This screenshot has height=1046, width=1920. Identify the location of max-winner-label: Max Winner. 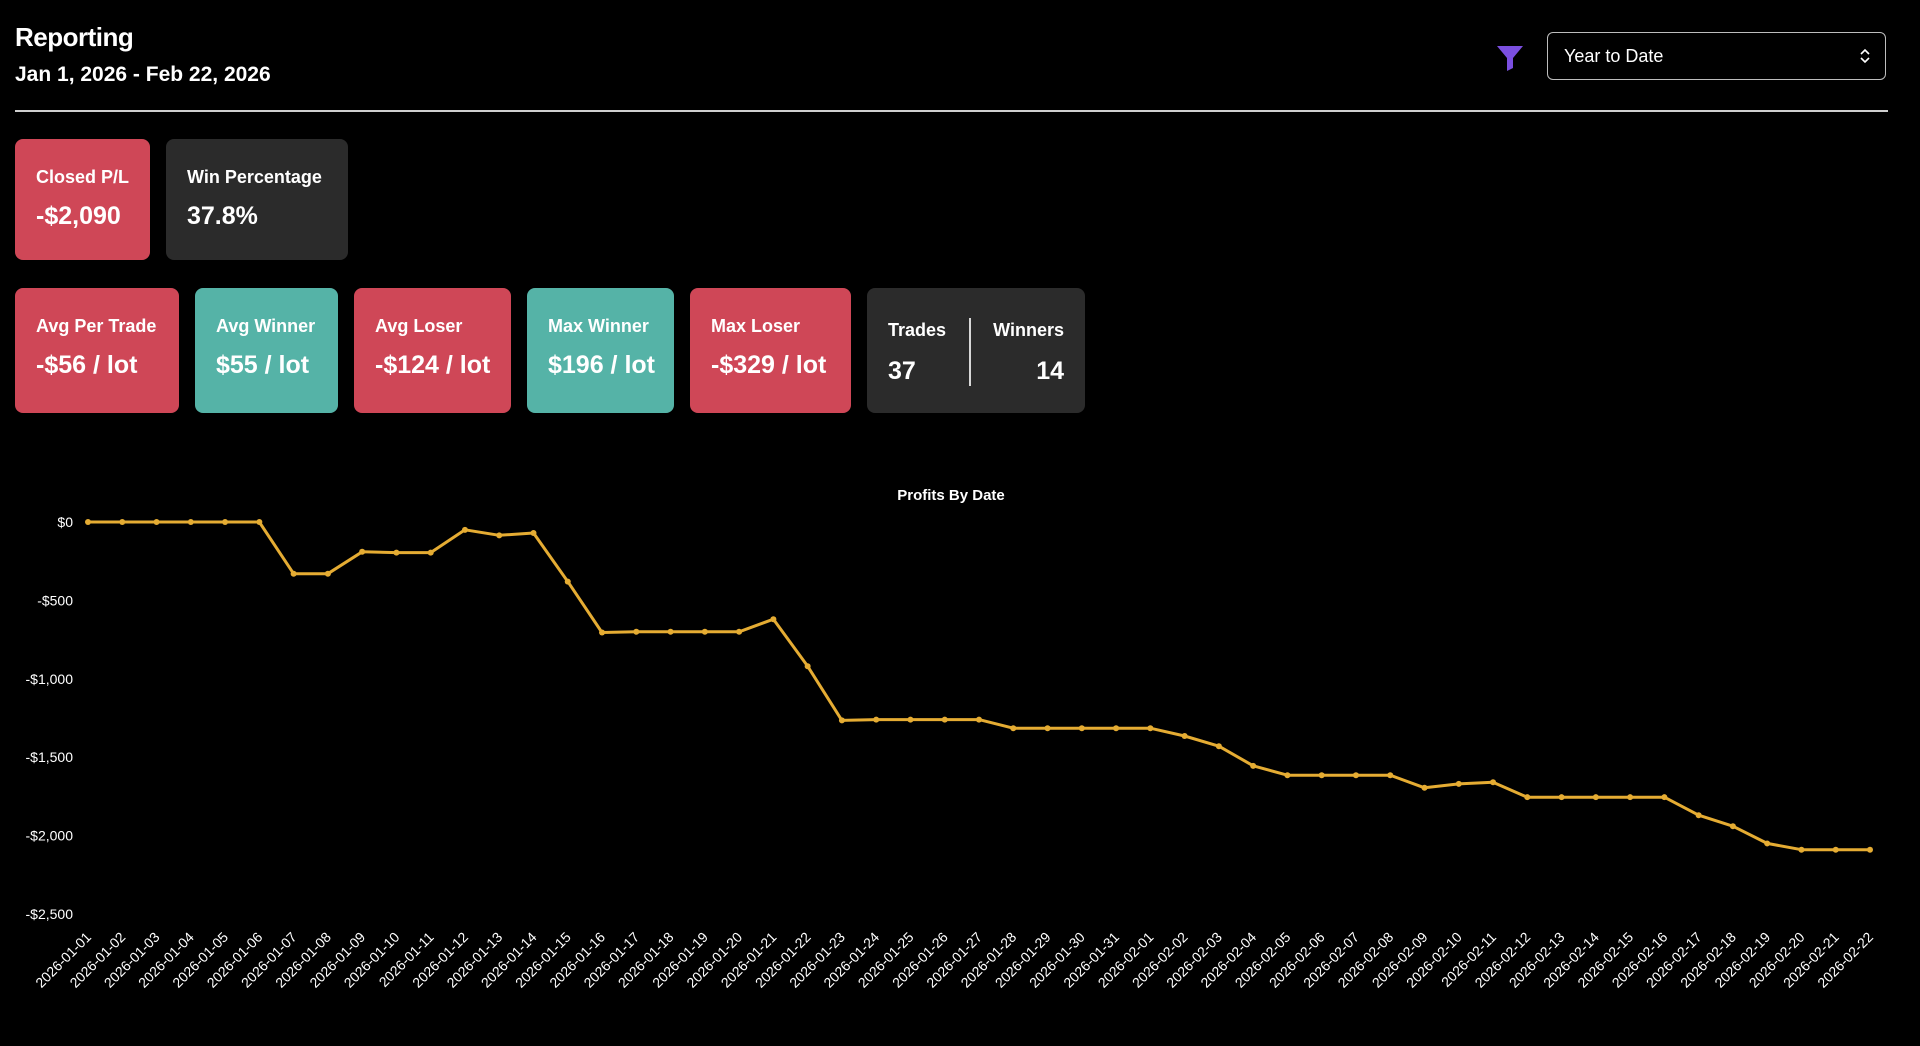
(598, 326).